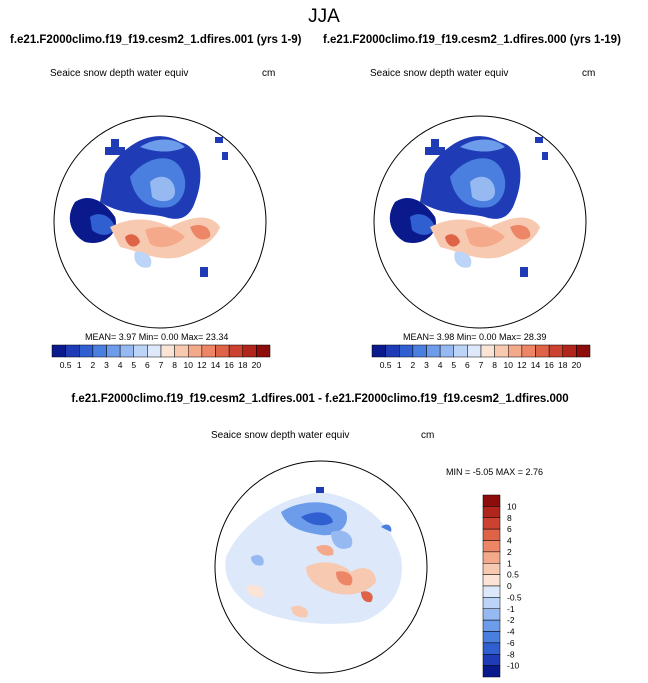 This screenshot has width=648, height=683. I want to click on left-colorbar-tick: 0.5, so click(66, 365).